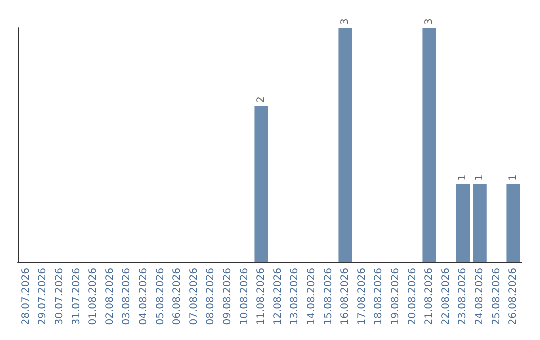  I want to click on x-tick-label: 03.08.2026, so click(127, 297).